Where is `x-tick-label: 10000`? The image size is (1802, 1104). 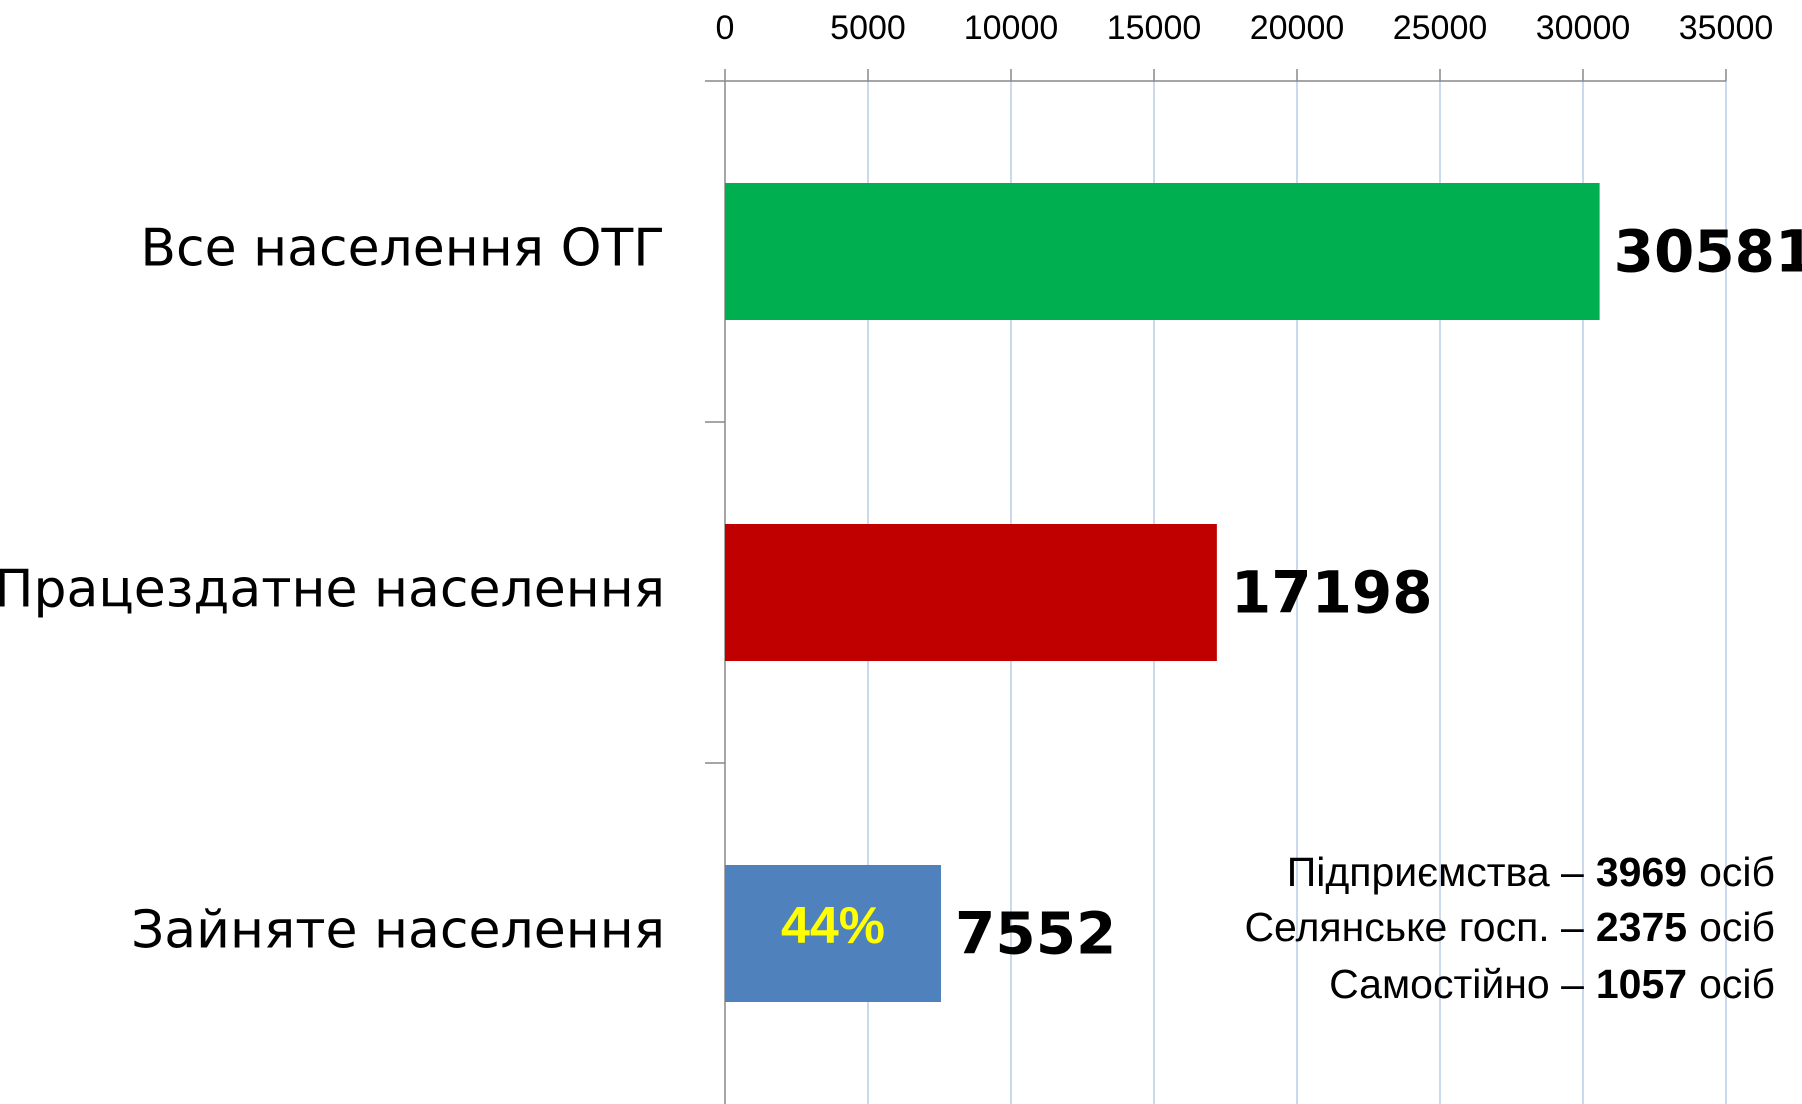
x-tick-label: 10000 is located at coordinates (1011, 28).